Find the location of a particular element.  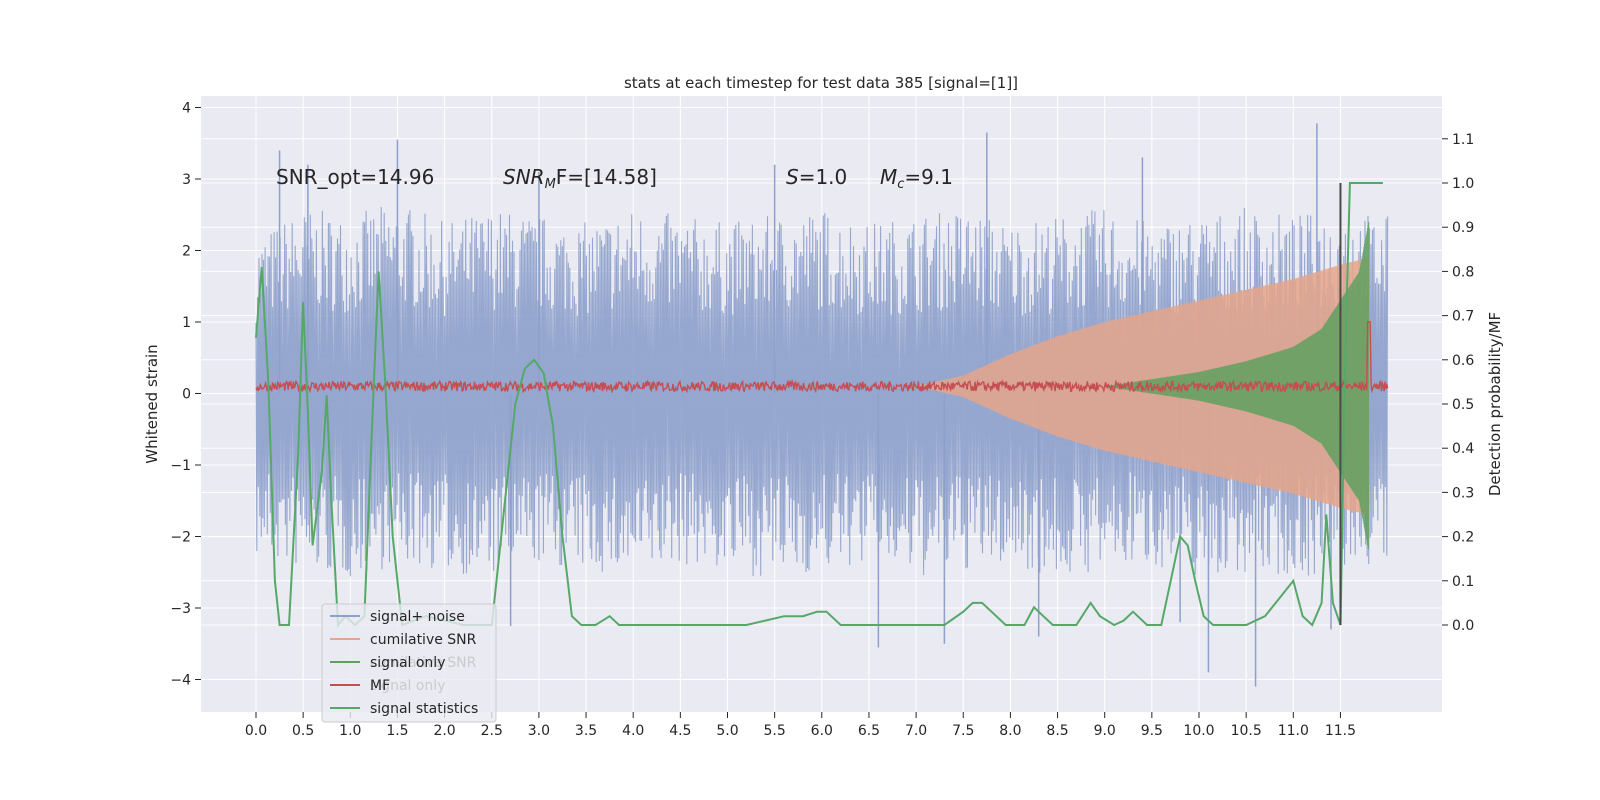

x-tick-label: 6.5 is located at coordinates (869, 731).